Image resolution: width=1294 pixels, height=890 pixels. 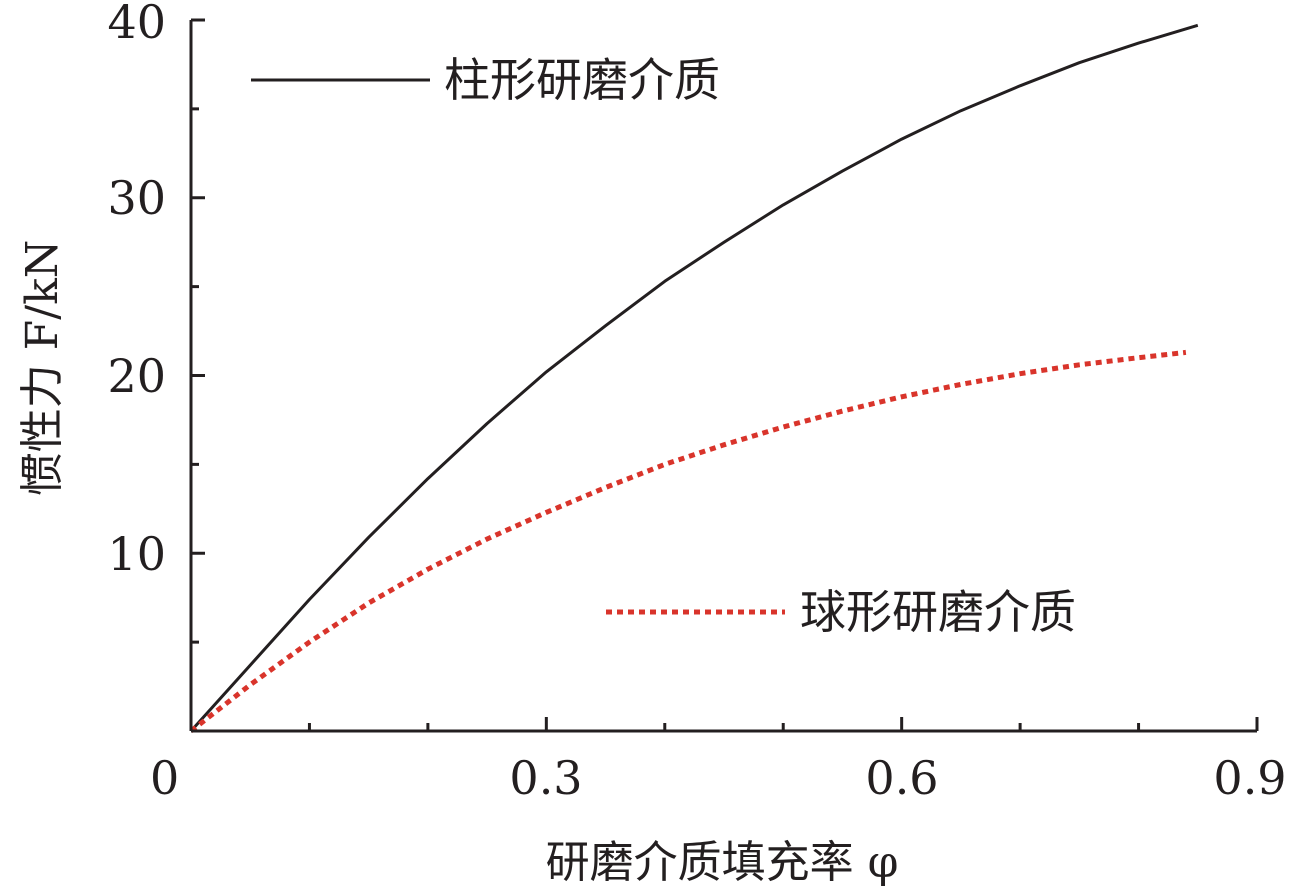 I want to click on legend-entry-spherical: 球形研磨介质, so click(x=841, y=612).